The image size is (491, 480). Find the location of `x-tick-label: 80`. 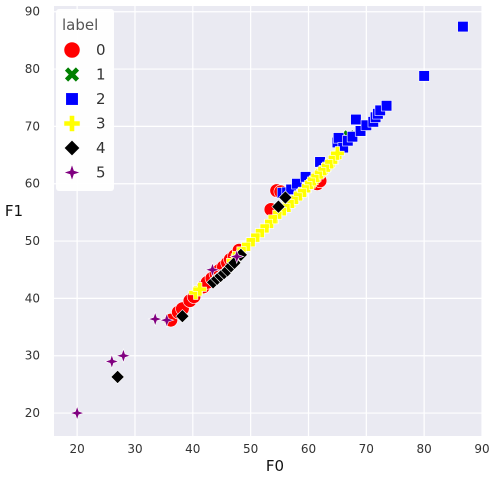

x-tick-label: 80 is located at coordinates (424, 449).